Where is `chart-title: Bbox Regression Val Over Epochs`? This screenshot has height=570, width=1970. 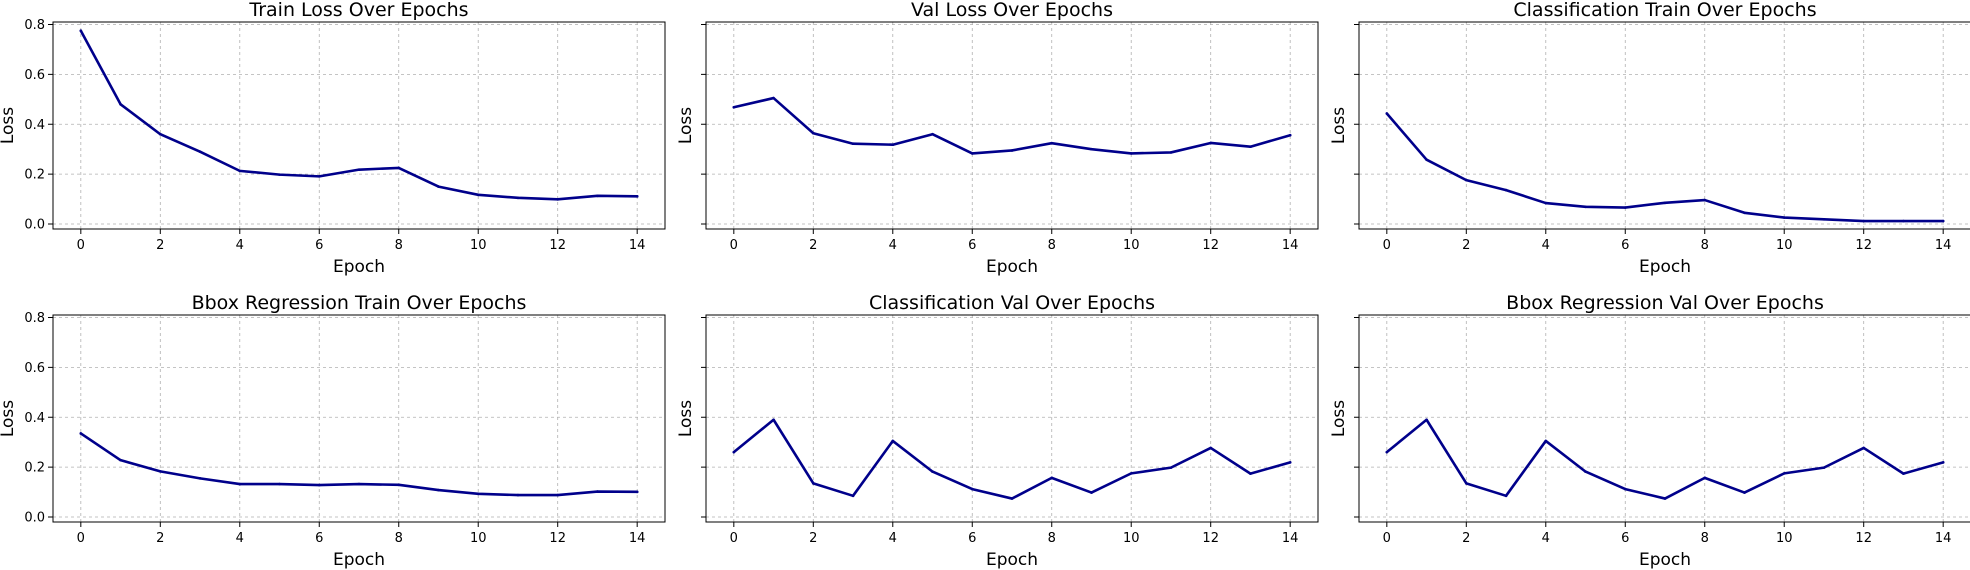
chart-title: Bbox Regression Val Over Epochs is located at coordinates (1665, 303).